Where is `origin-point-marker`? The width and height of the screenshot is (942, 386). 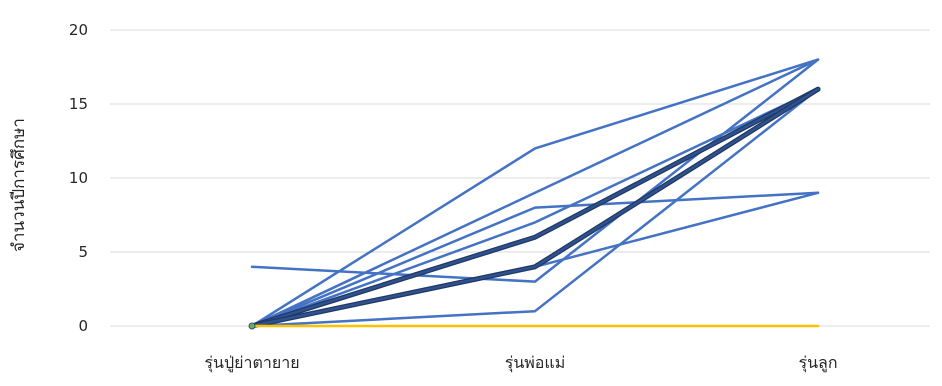 origin-point-marker is located at coordinates (252, 326).